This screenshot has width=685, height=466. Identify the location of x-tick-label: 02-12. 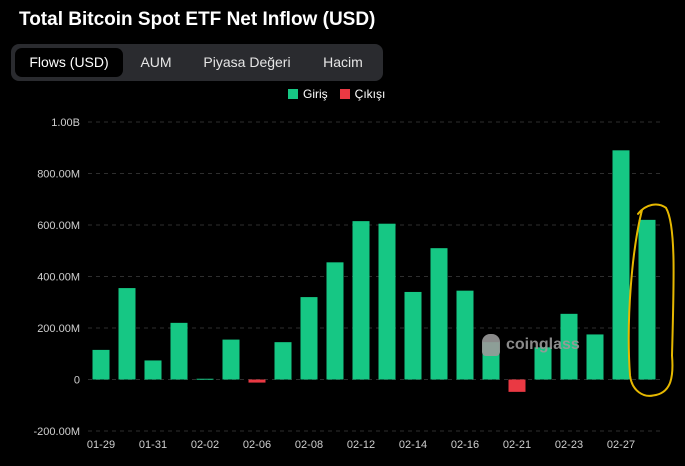
(361, 445).